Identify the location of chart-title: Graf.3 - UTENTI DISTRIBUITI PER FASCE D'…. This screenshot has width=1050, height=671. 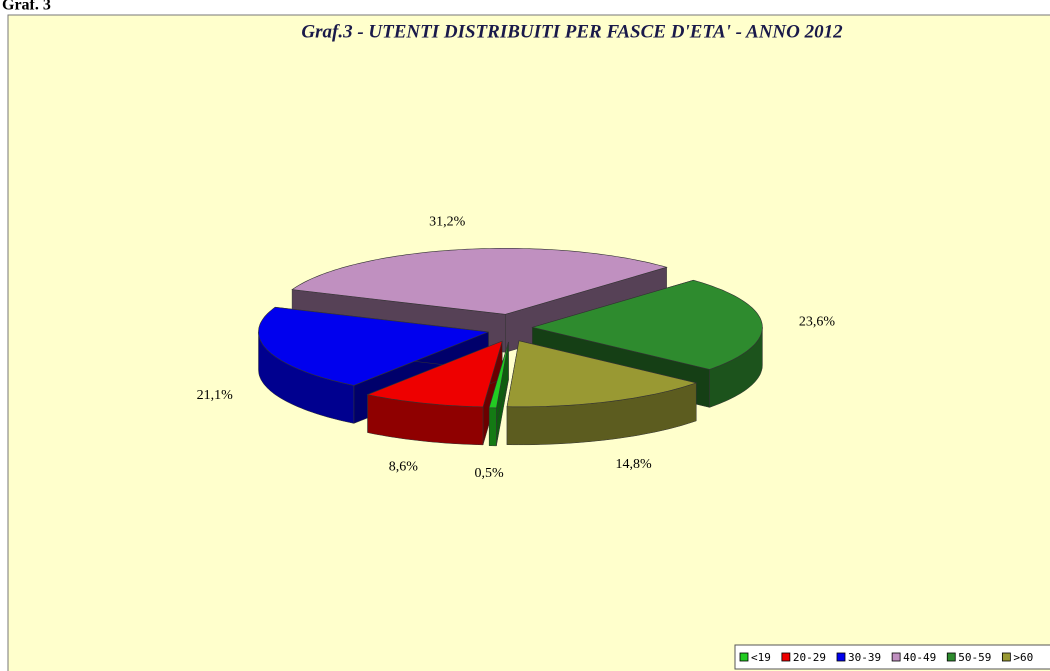
(572, 31).